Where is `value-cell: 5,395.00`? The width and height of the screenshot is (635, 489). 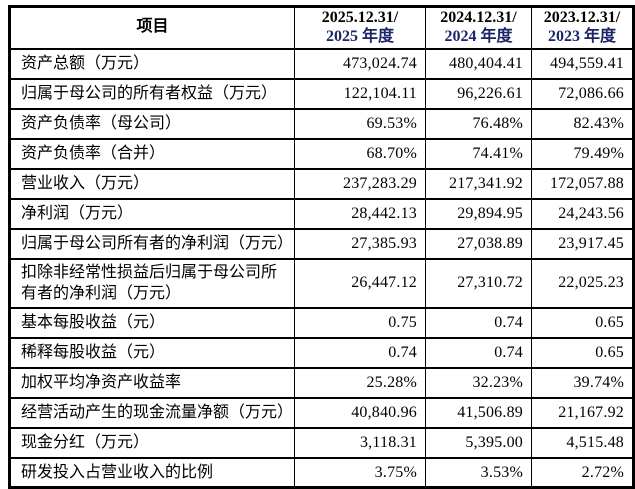
value-cell: 5,395.00 is located at coordinates (478, 442).